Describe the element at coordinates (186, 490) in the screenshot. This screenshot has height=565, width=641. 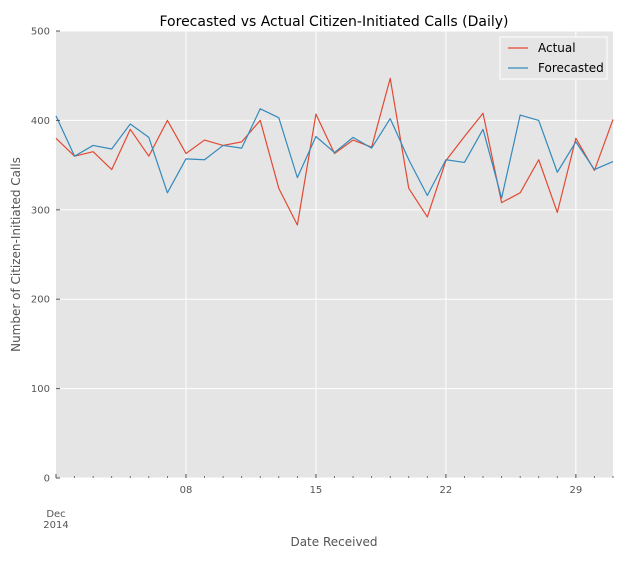
I see `x-tick-label: 08` at that location.